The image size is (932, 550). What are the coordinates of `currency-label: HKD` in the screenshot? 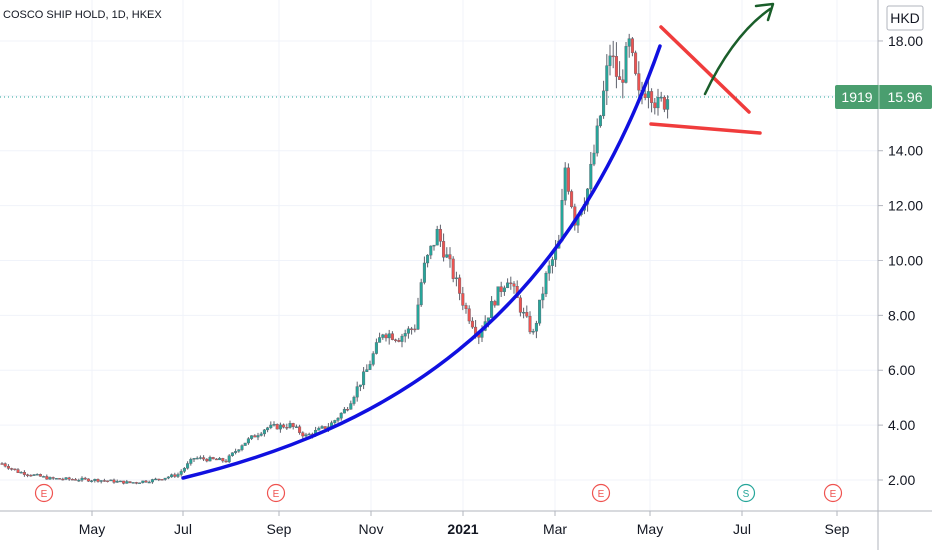 It's located at (905, 18).